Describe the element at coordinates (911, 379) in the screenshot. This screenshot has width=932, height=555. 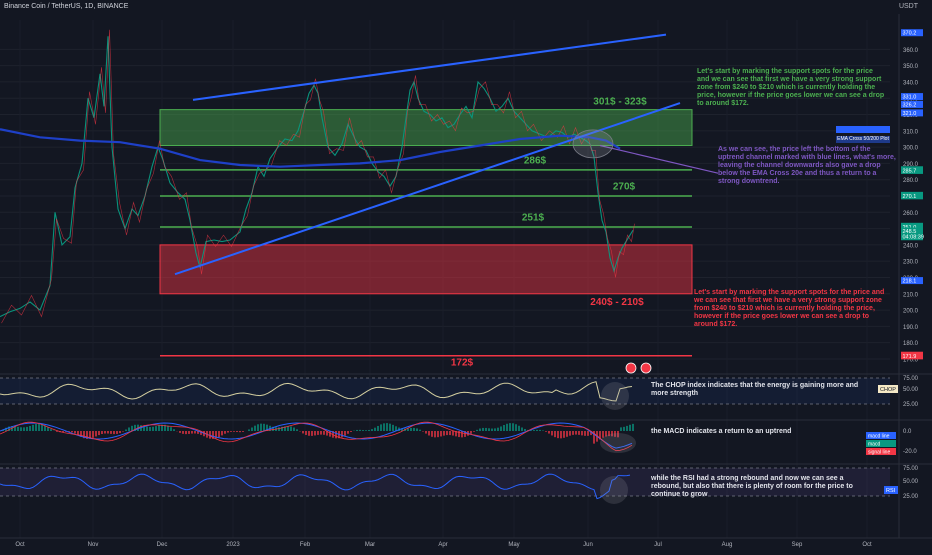
I see `chop-tick: 75.00` at that location.